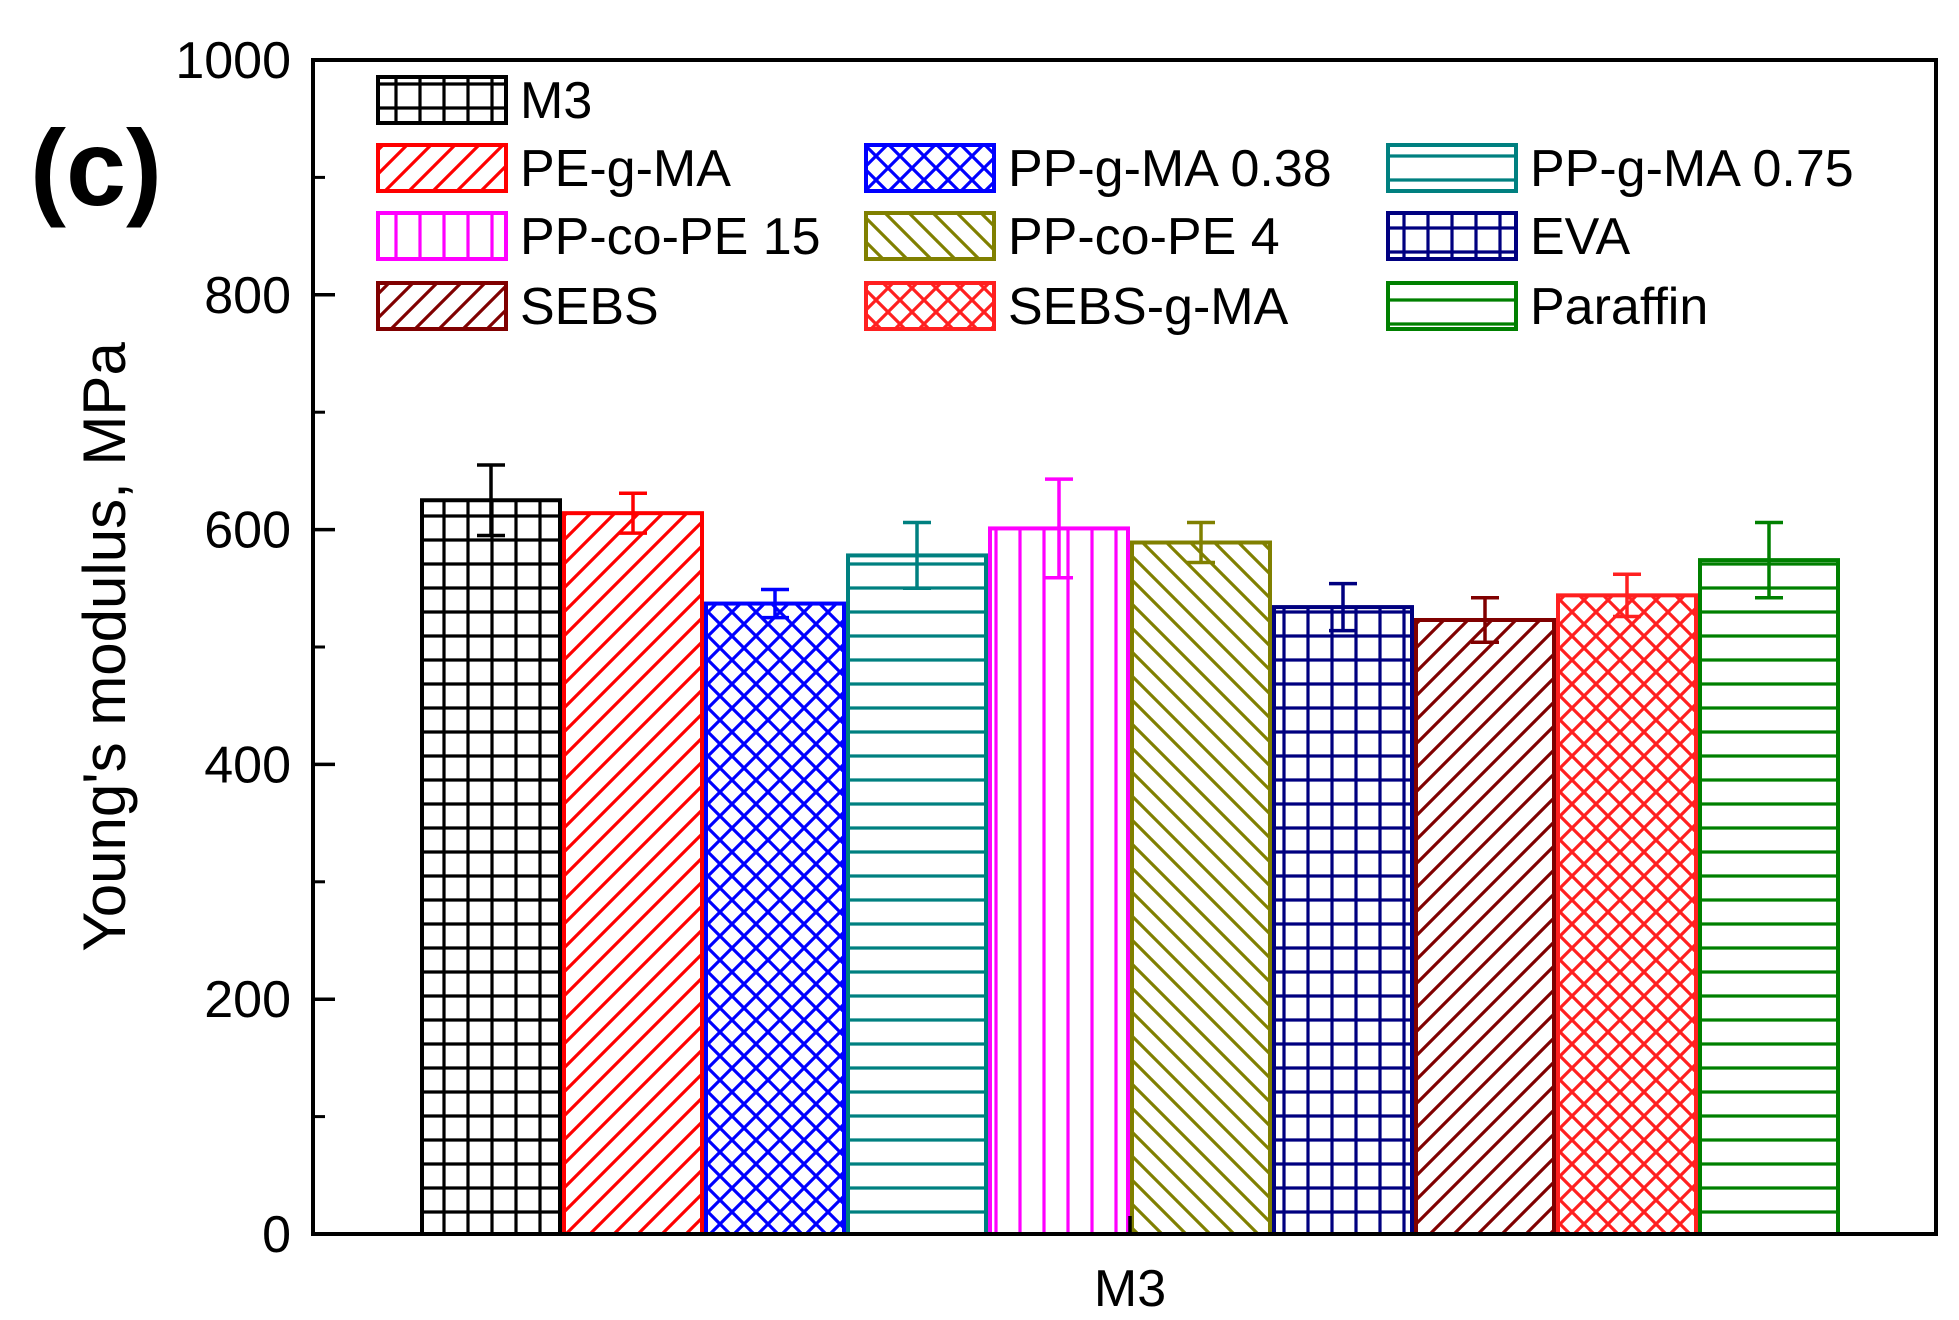 Image resolution: width=1959 pixels, height=1320 pixels. Describe the element at coordinates (589, 307) in the screenshot. I see `legend-label: SEBS` at that location.